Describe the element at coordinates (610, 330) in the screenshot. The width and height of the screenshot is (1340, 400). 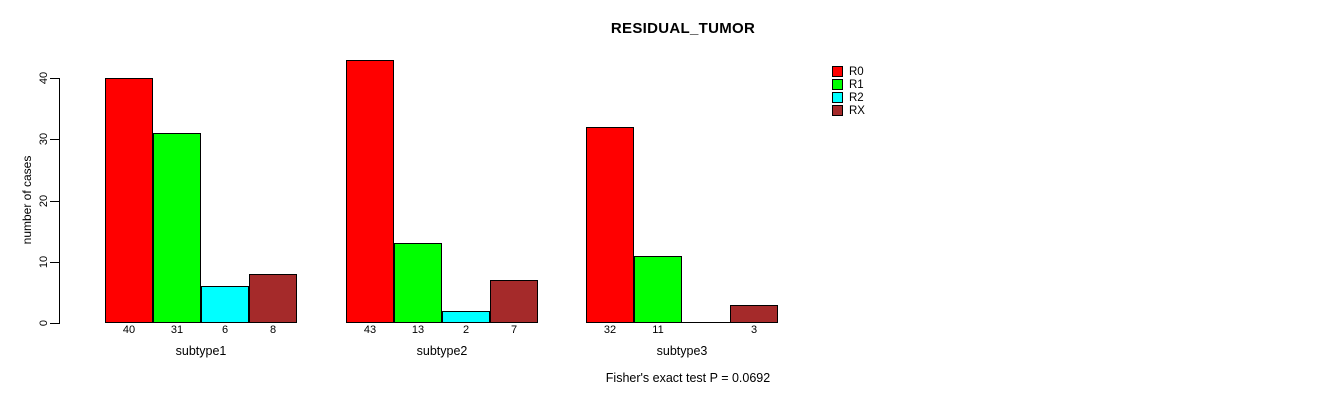
I see `bar-value-label: 32` at that location.